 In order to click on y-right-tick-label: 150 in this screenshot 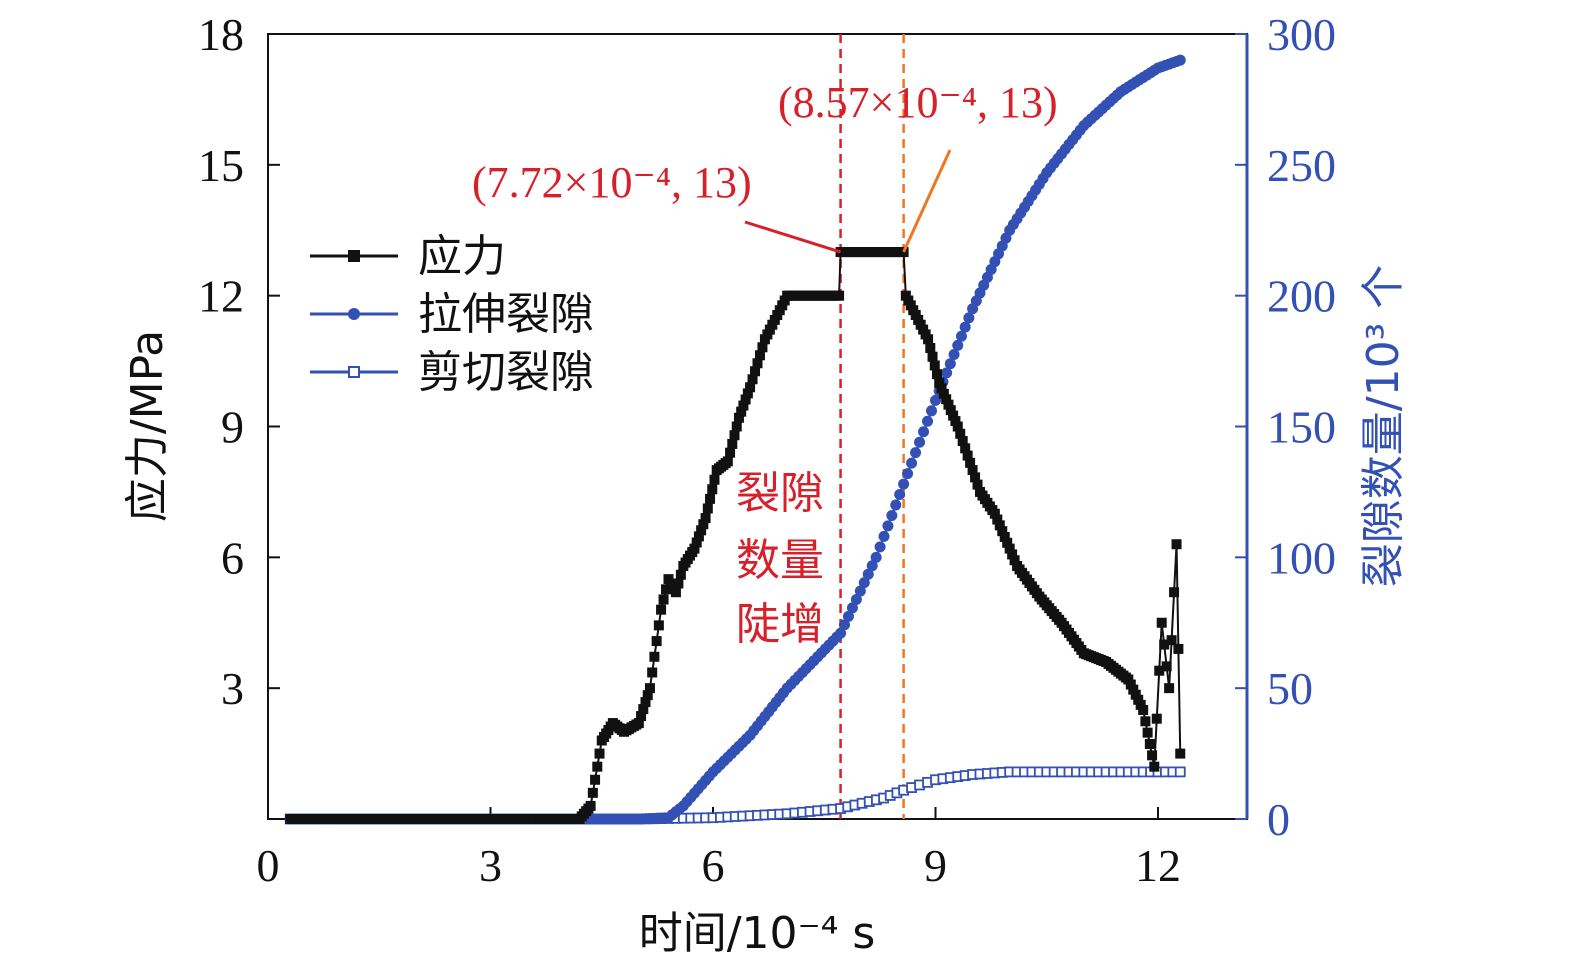, I will do `click(1301, 427)`.